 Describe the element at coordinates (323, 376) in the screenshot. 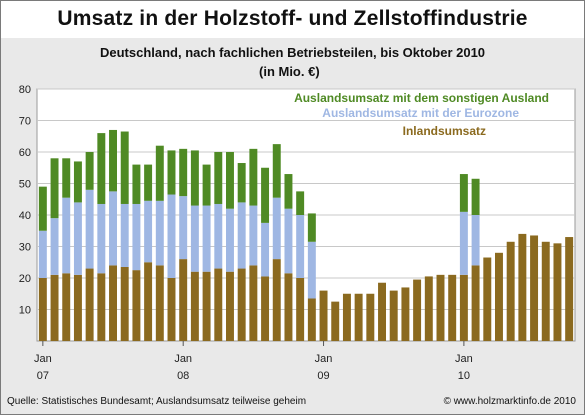

I see `x-tick-year-label: 09` at that location.